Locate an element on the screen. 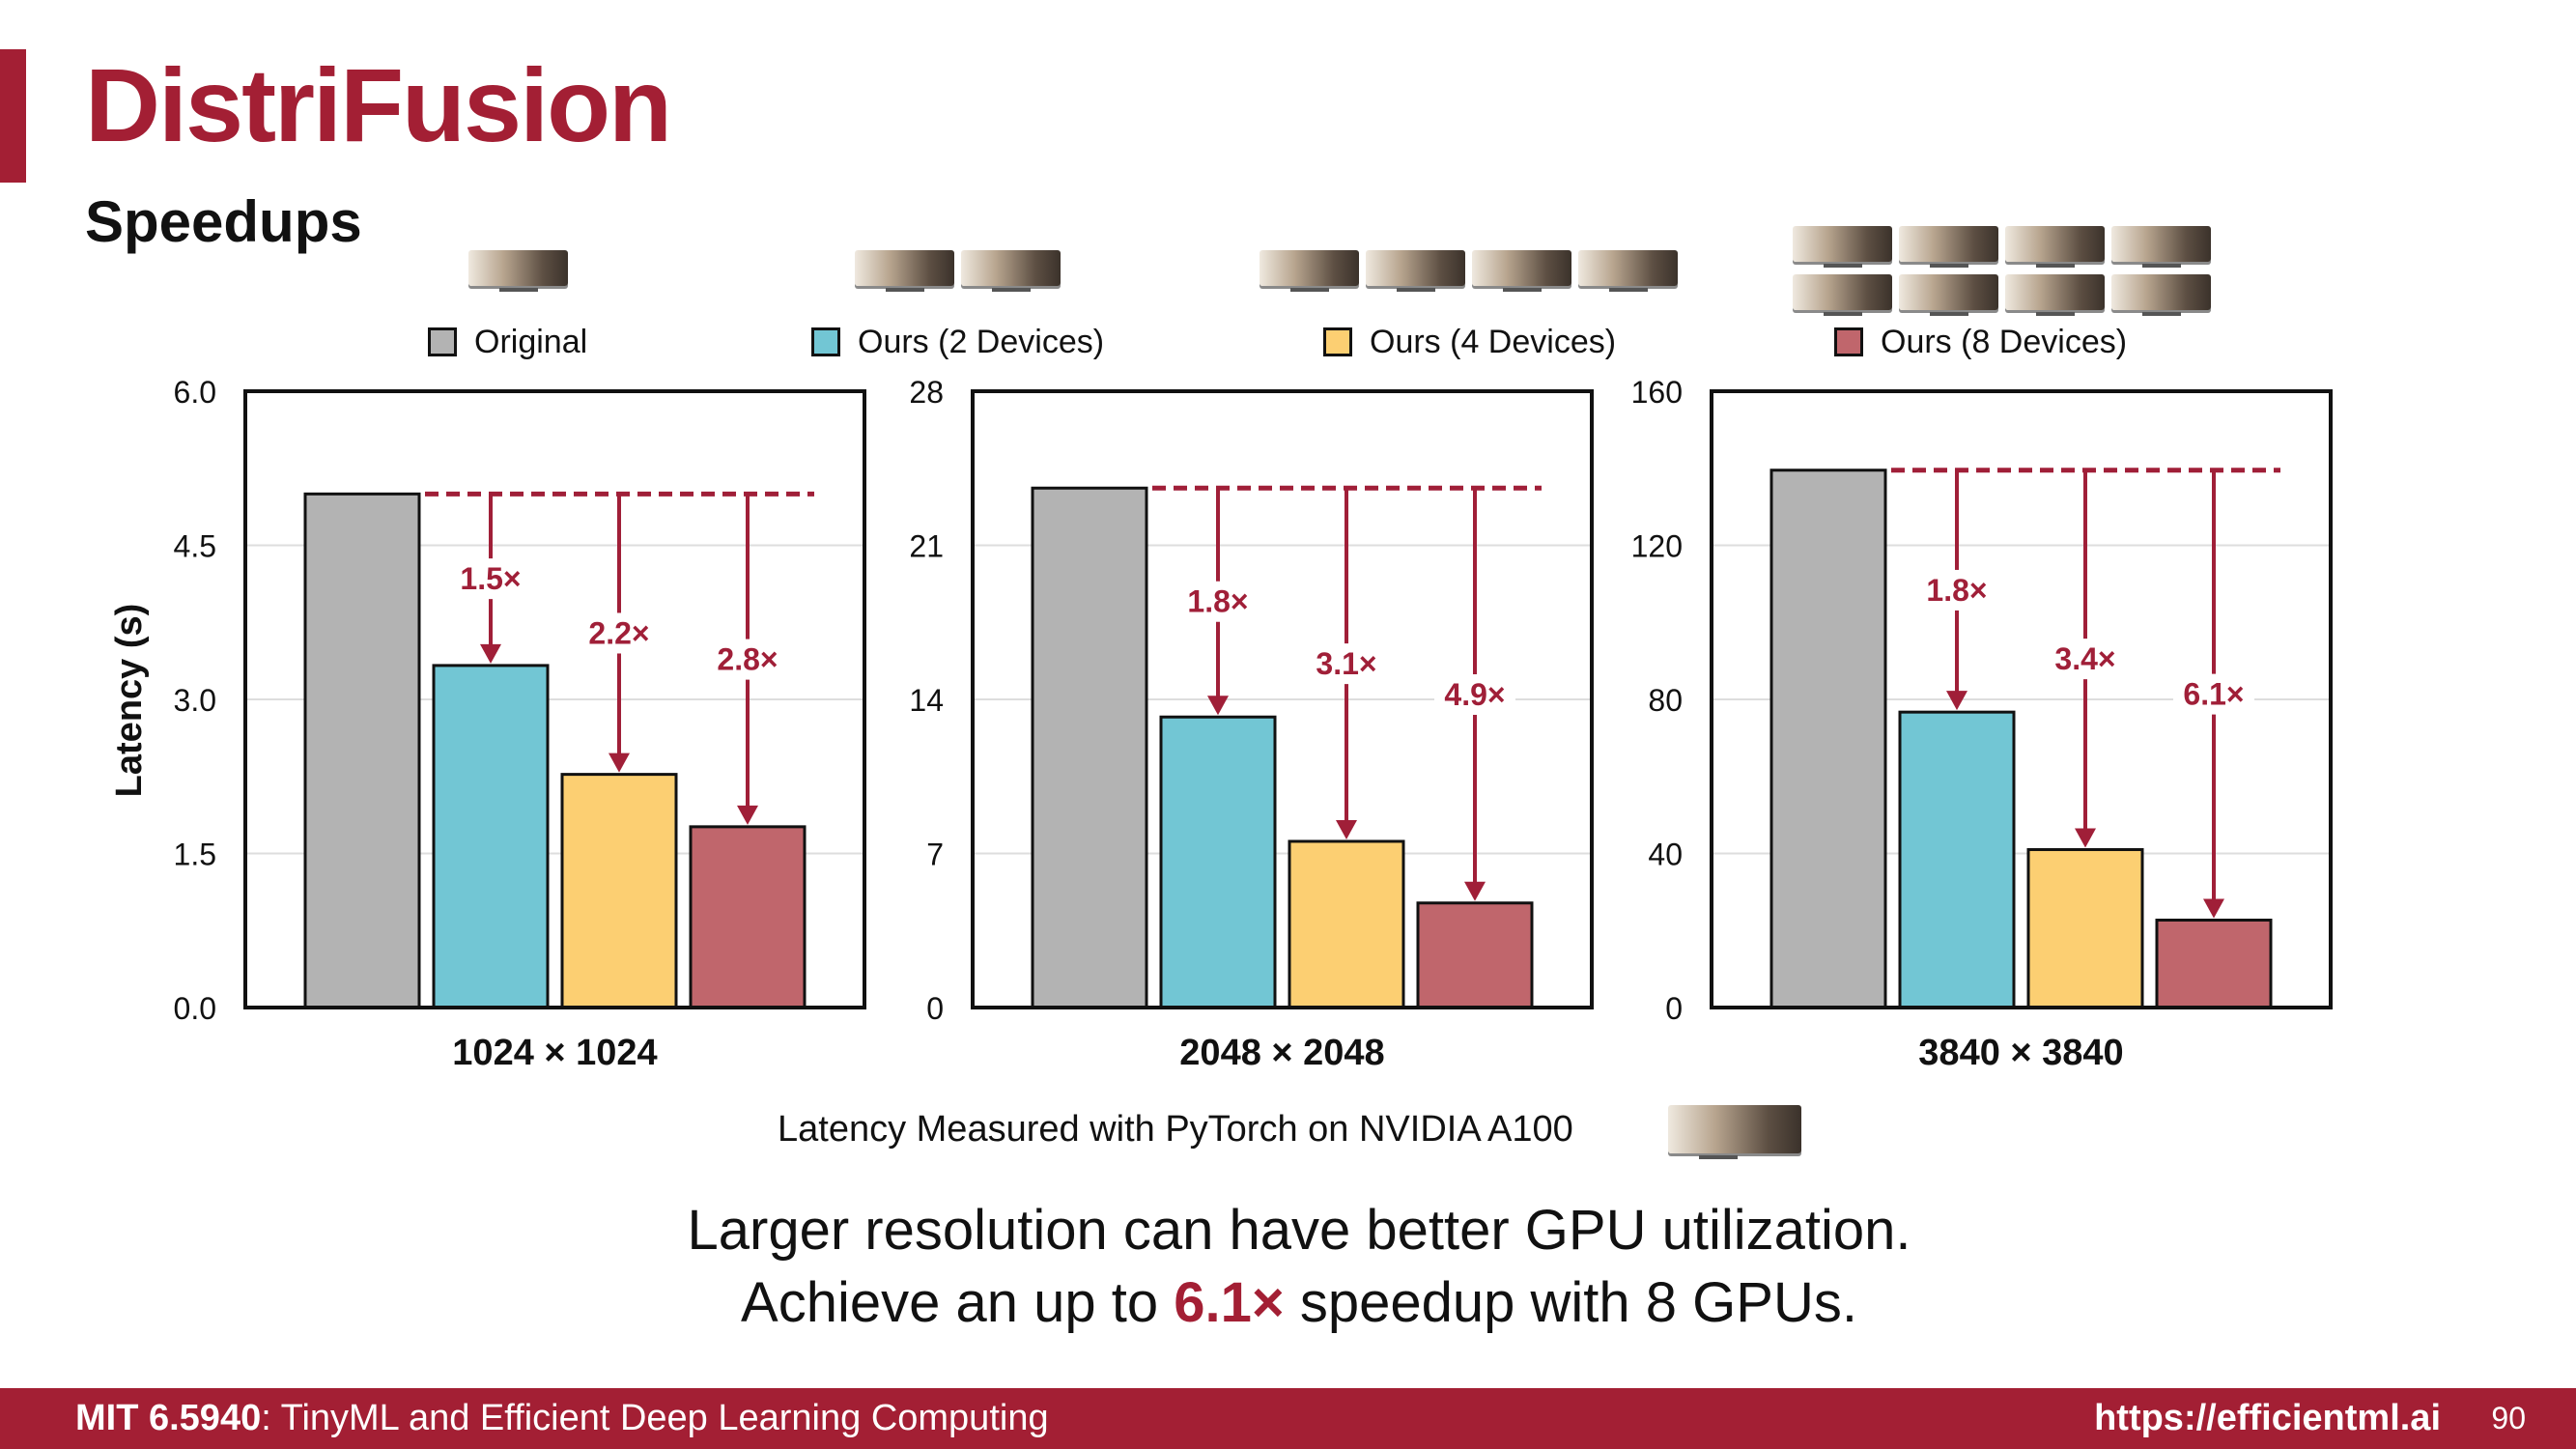 This screenshot has width=2576, height=1449. y-tick-label: 40 is located at coordinates (1665, 855).